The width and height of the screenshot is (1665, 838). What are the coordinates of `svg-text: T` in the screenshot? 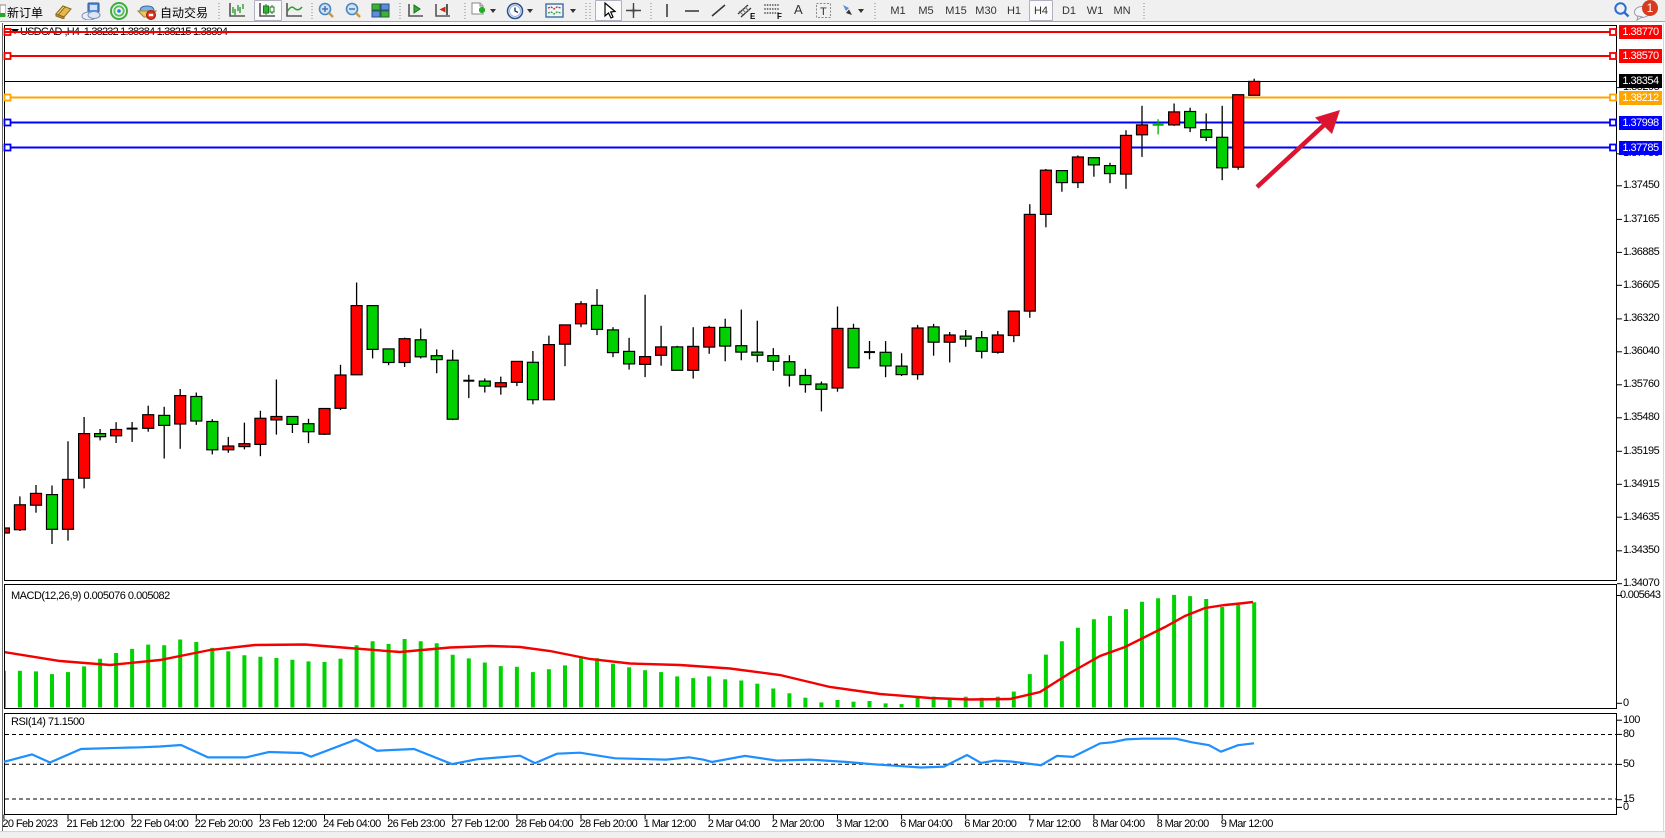 It's located at (823, 12).